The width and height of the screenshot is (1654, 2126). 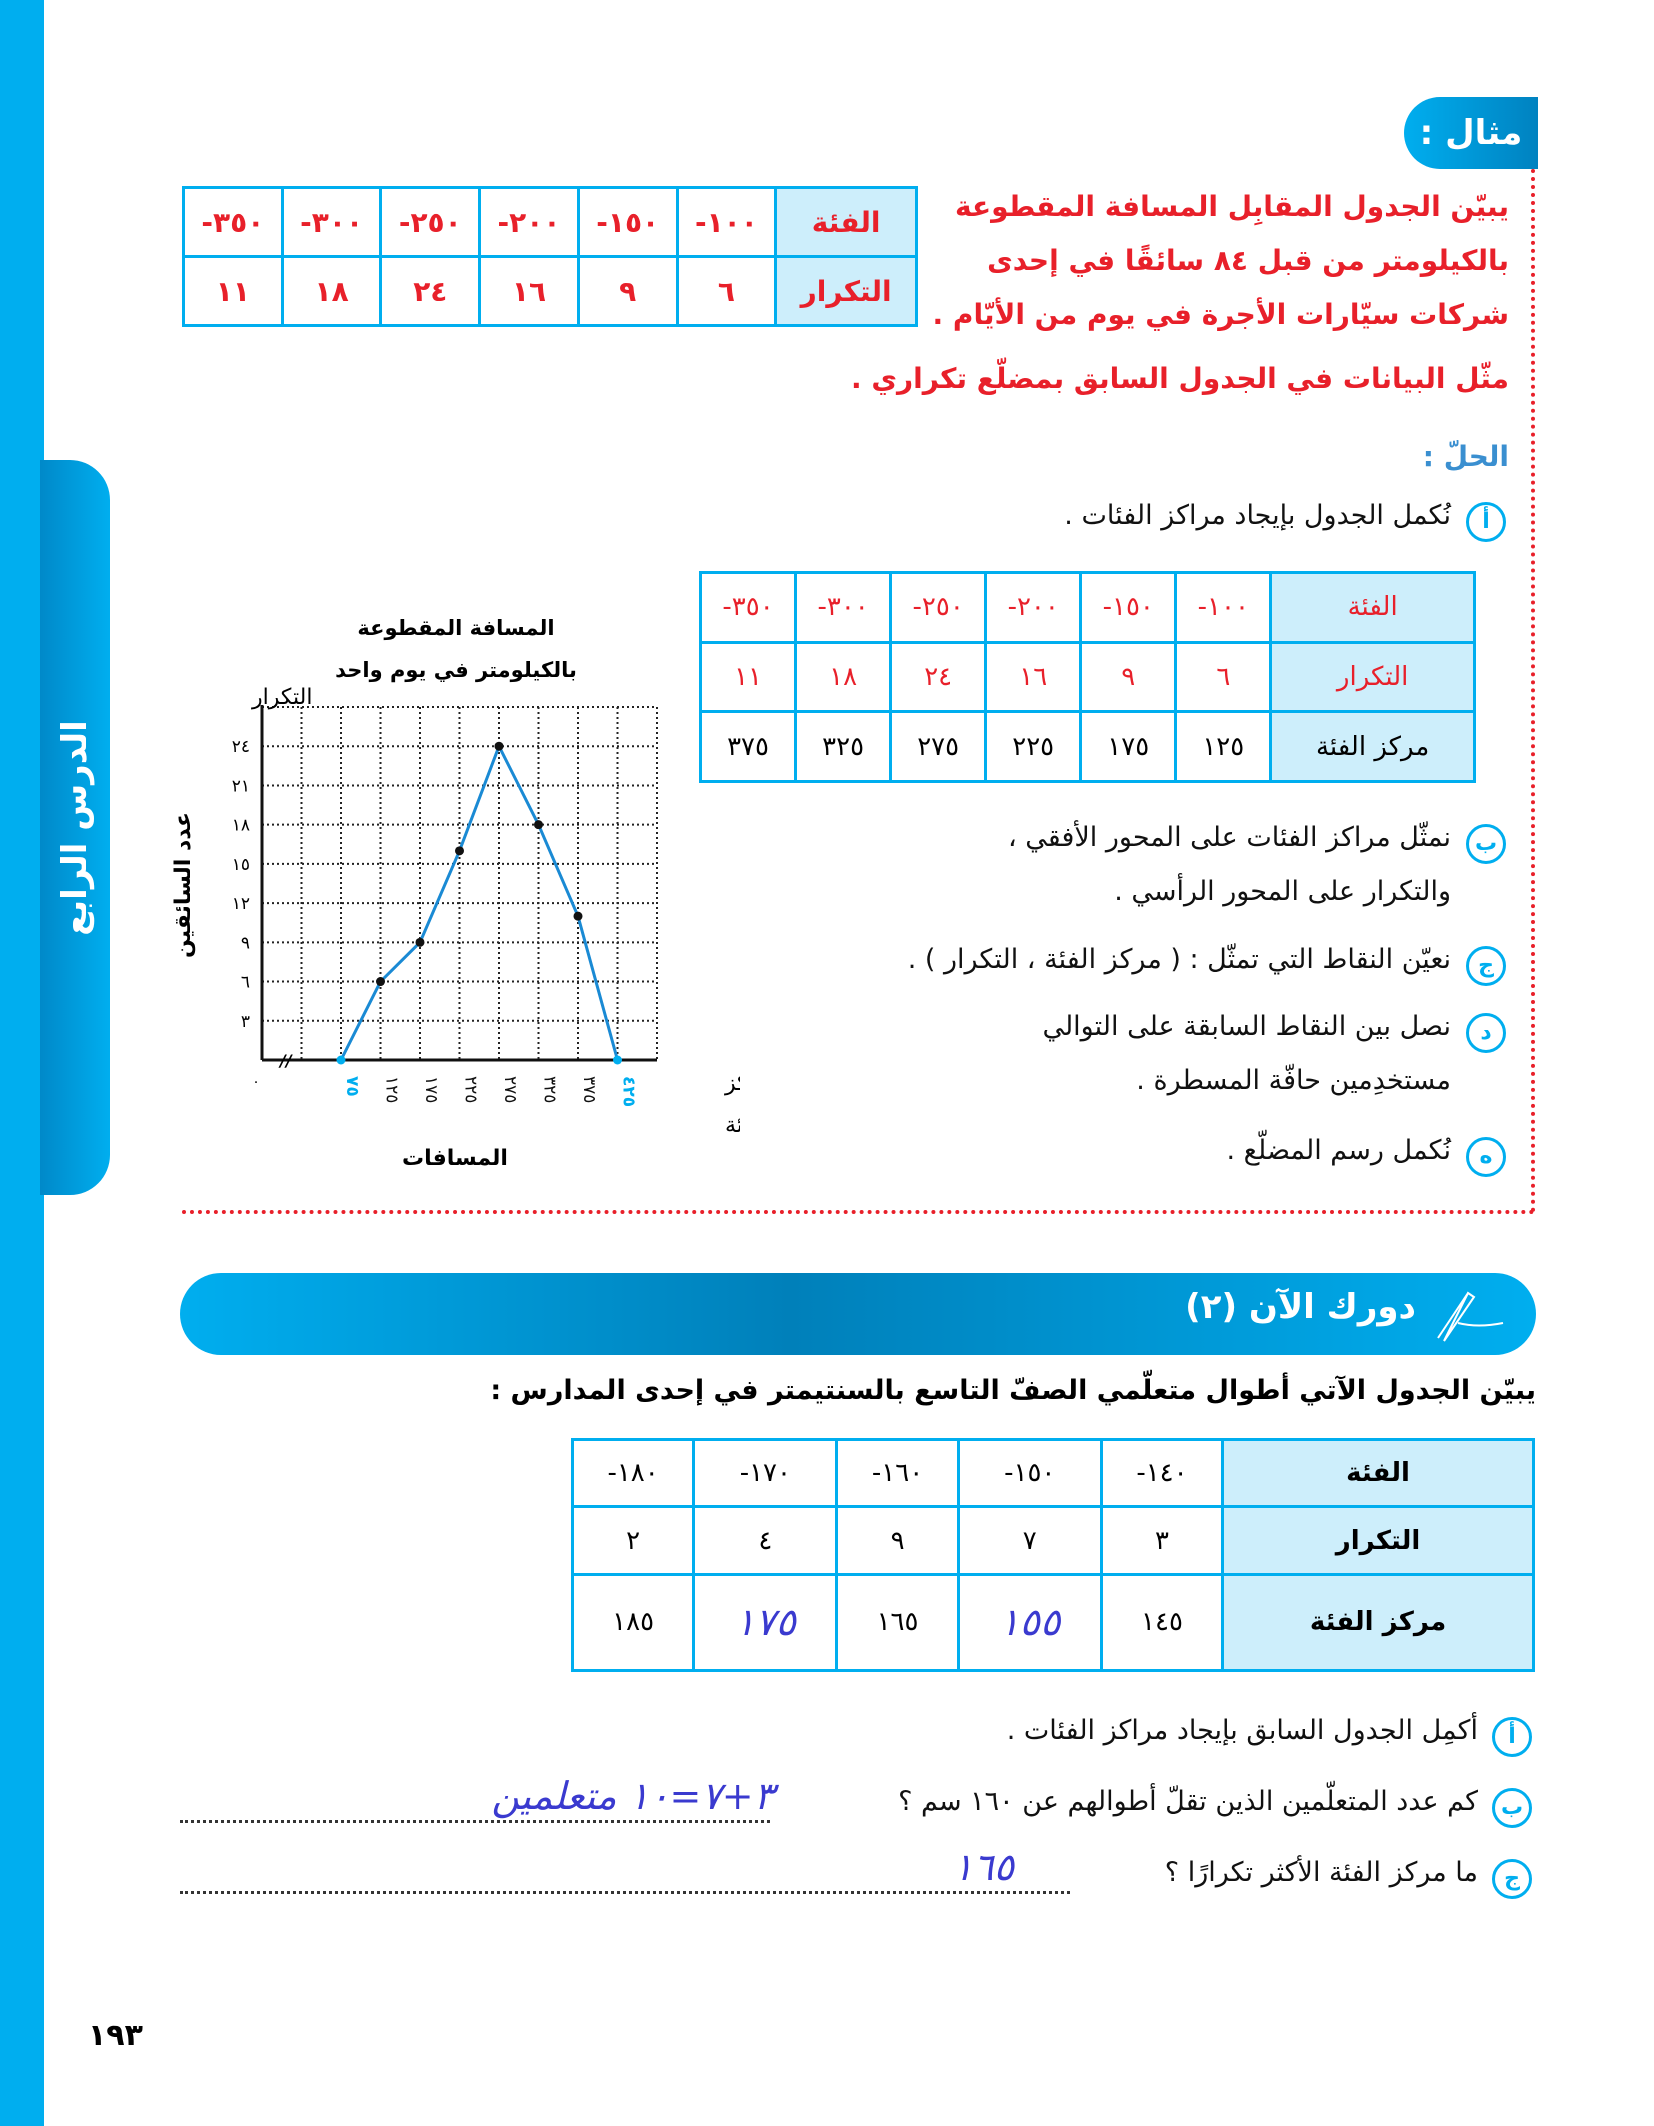 I want to click on practice-banner-title: دورك الآن (٢), so click(x=1300, y=1307).